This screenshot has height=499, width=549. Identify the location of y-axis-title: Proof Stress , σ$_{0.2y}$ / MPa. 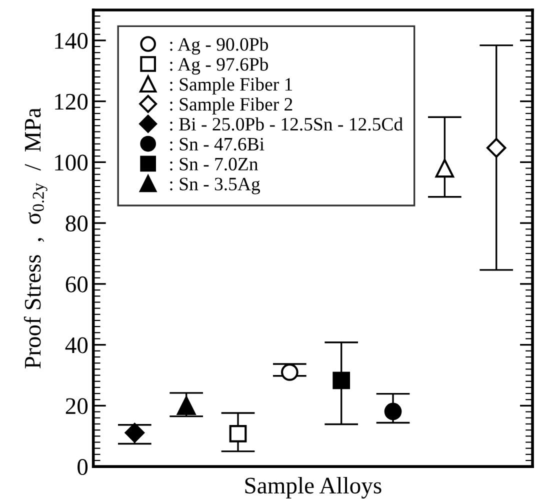
(36, 238).